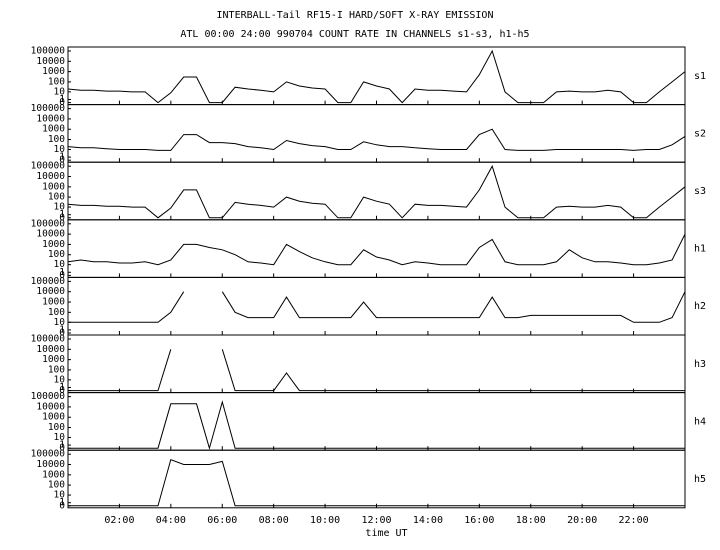  I want to click on x-tick-label: 12:00, so click(376, 520).